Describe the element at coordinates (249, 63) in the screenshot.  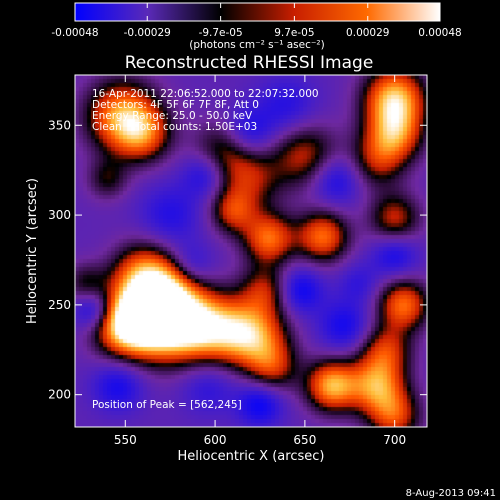
I see `chart-title: Reconstructed RHESSI Image` at that location.